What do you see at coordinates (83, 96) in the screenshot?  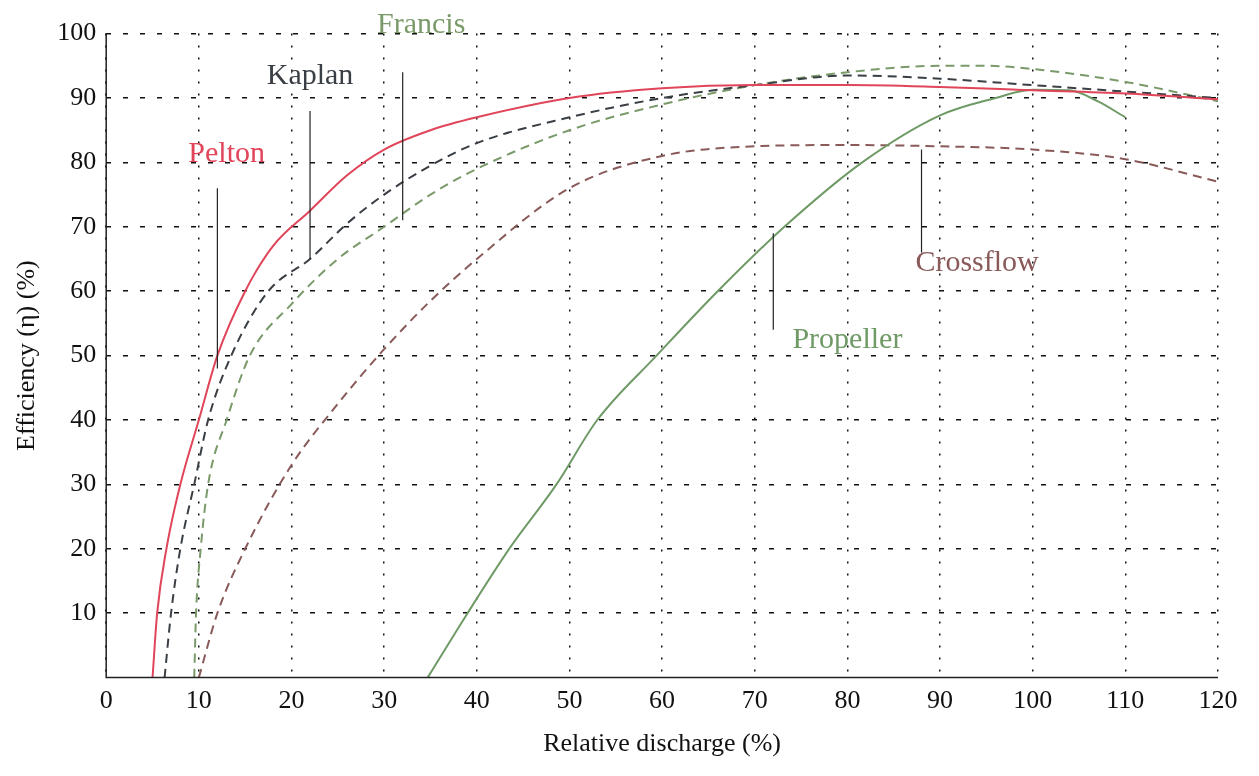 I see `y-tick-label: 90` at bounding box center [83, 96].